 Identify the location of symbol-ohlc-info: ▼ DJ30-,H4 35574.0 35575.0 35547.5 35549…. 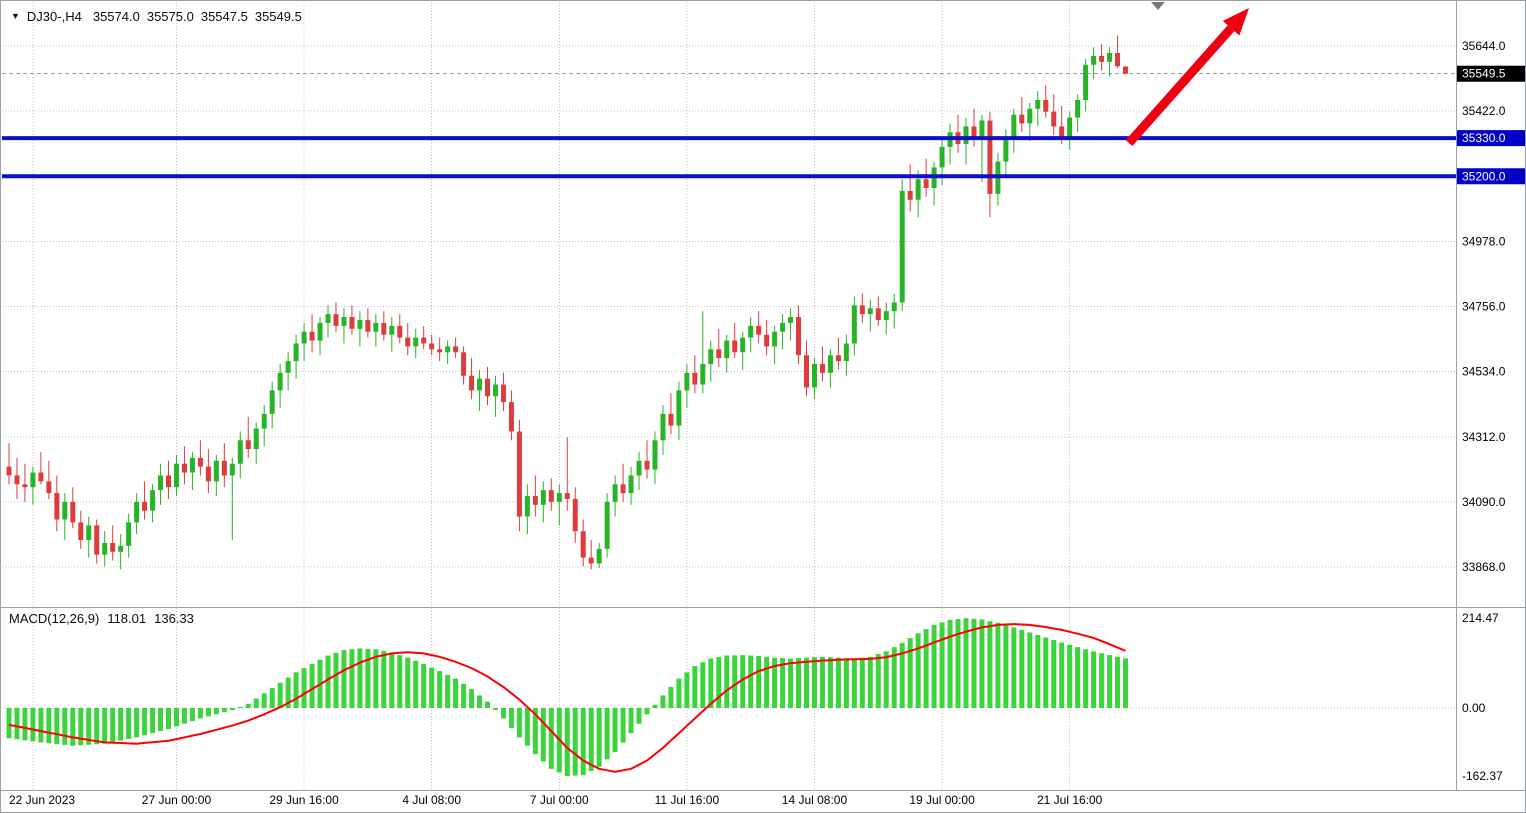
(156, 16).